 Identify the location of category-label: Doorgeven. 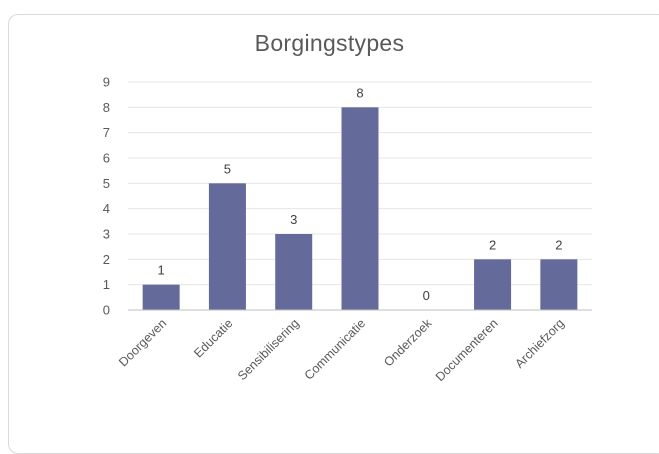
(142, 342).